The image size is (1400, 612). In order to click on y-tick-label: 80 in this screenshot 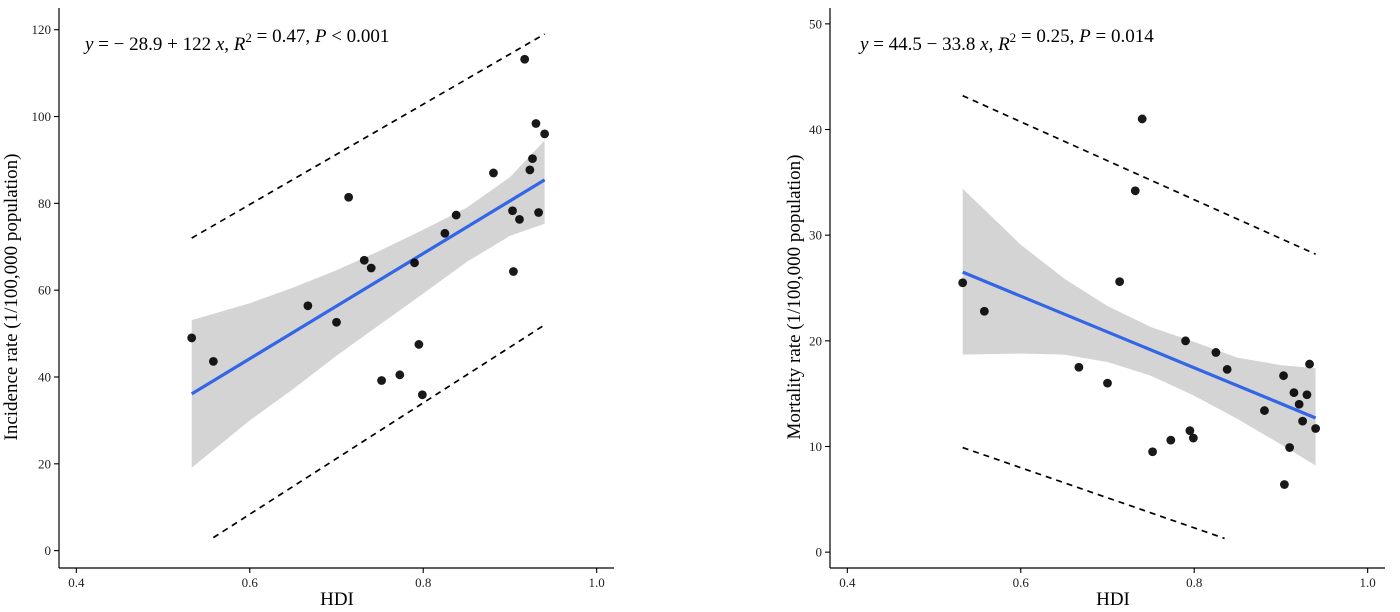, I will do `click(44, 203)`.